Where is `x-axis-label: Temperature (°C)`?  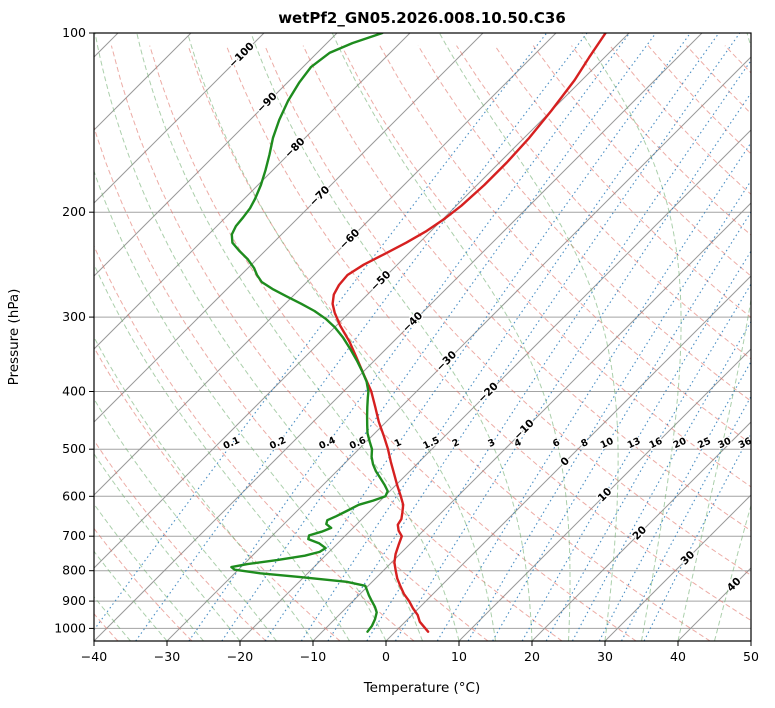
x-axis-label: Temperature (°C) is located at coordinates (422, 688).